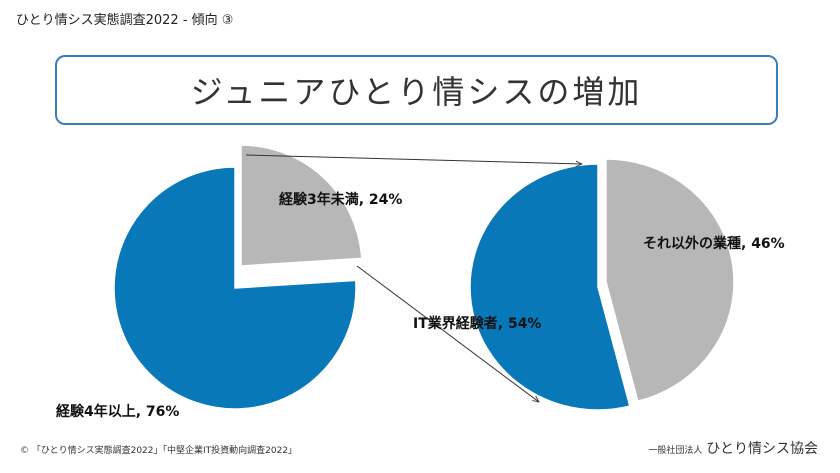 This screenshot has height=473, width=840. I want to click on title-box: ジュニアひとり情シスの増加, so click(416, 90).